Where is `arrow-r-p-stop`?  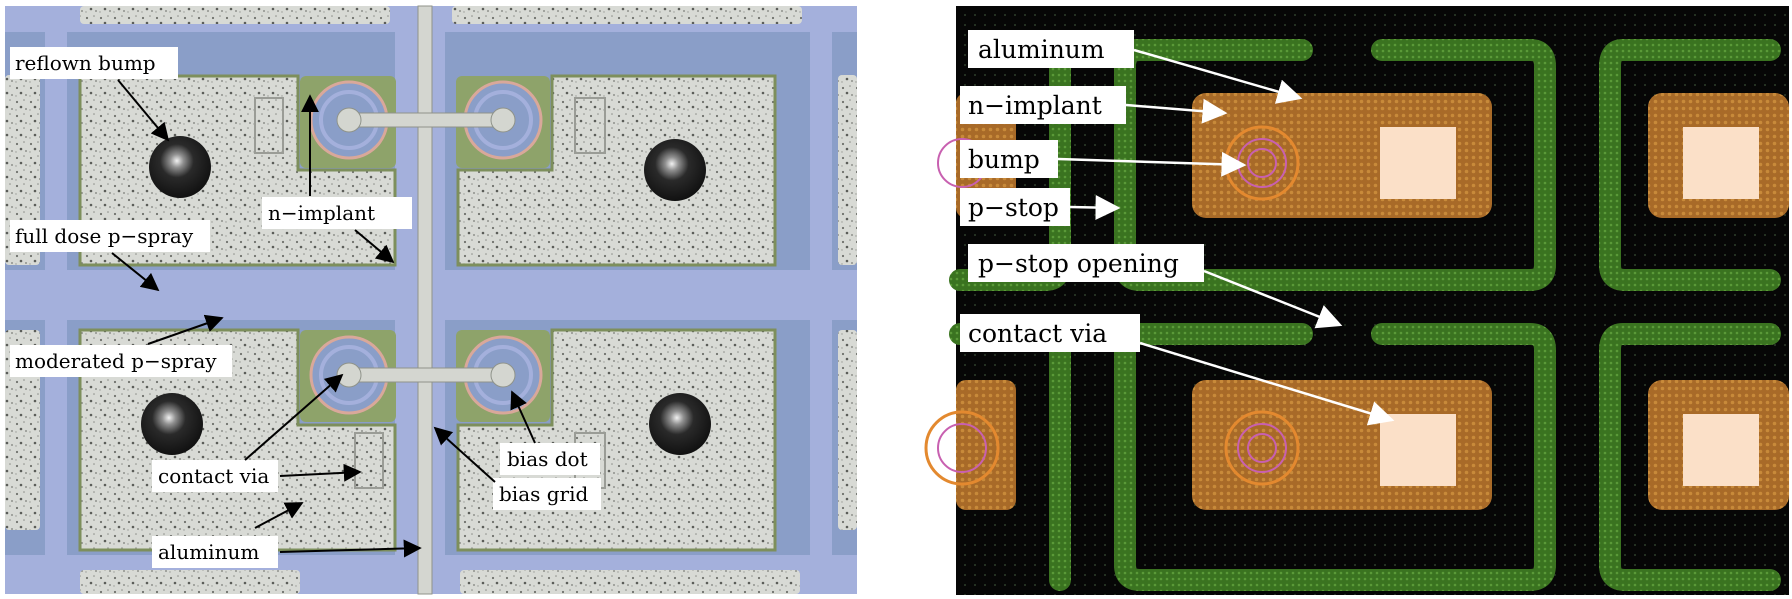 arrow-r-p-stop is located at coordinates (1095, 208).